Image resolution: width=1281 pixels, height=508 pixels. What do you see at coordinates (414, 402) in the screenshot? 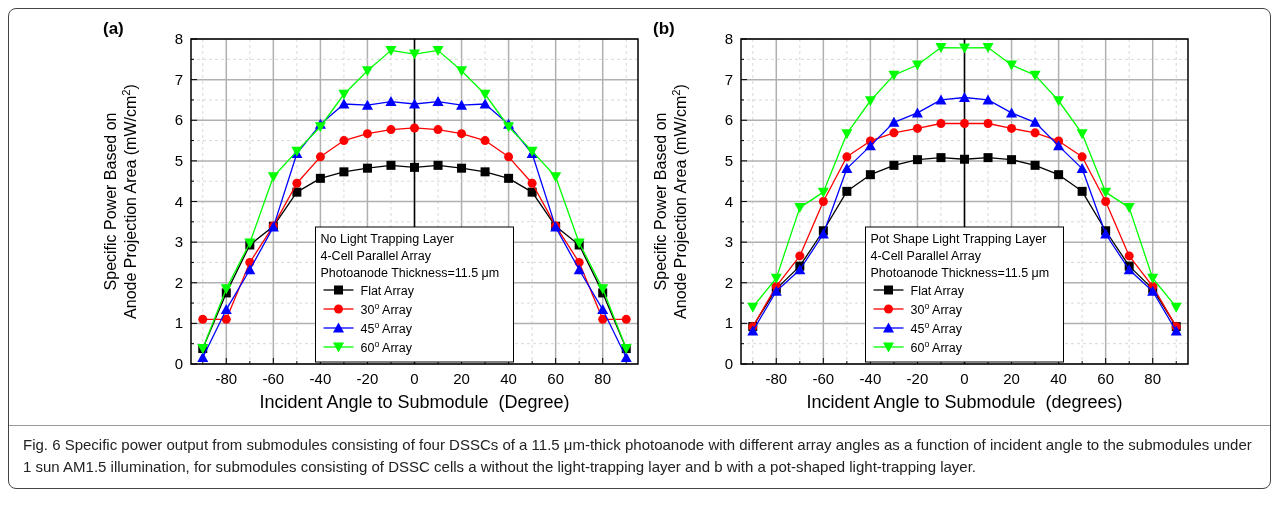
I see `x-axis-title: Incident Angle to Submodule (Degree)` at bounding box center [414, 402].